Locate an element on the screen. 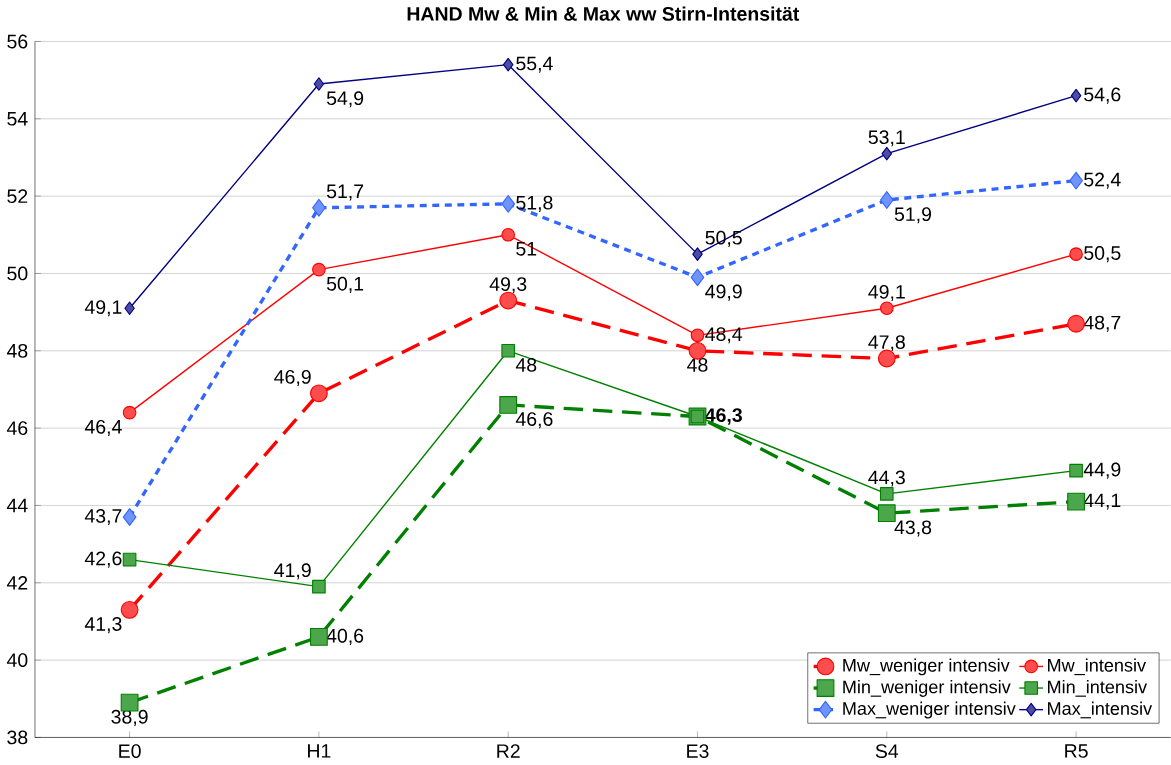 The image size is (1171, 765). data-label: 51 is located at coordinates (526, 249).